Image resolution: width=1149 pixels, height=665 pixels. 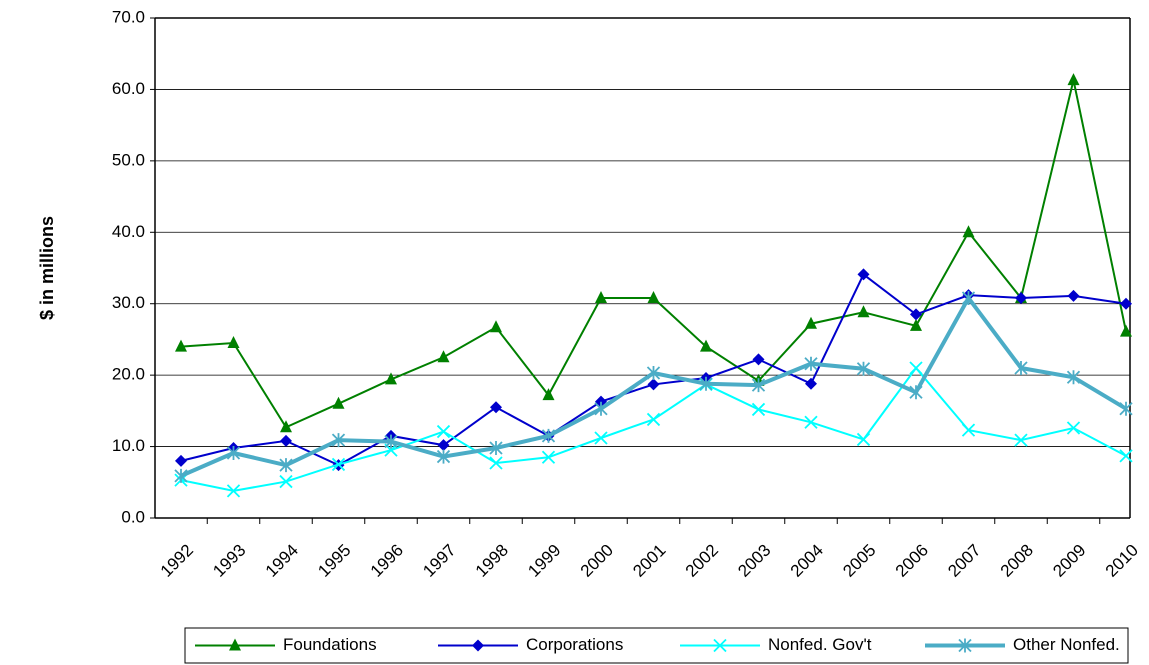 What do you see at coordinates (1066, 644) in the screenshot?
I see `legend-label: Other Nonfed.` at bounding box center [1066, 644].